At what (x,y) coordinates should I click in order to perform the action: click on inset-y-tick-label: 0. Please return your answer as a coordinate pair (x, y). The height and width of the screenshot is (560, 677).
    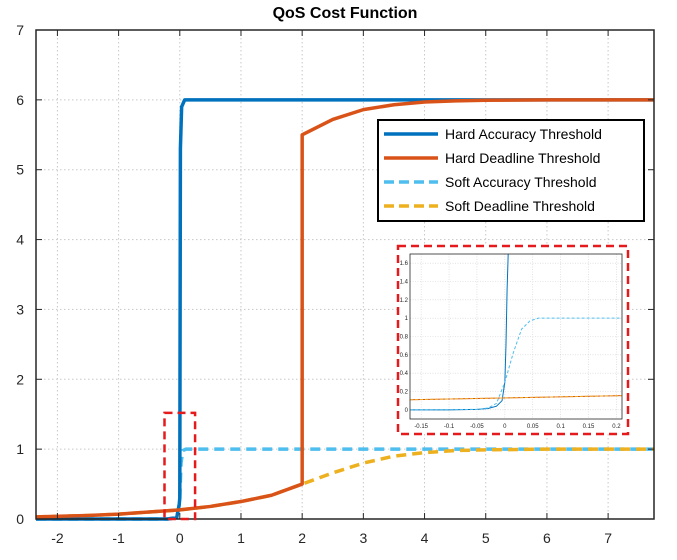
    Looking at the image, I should click on (407, 411).